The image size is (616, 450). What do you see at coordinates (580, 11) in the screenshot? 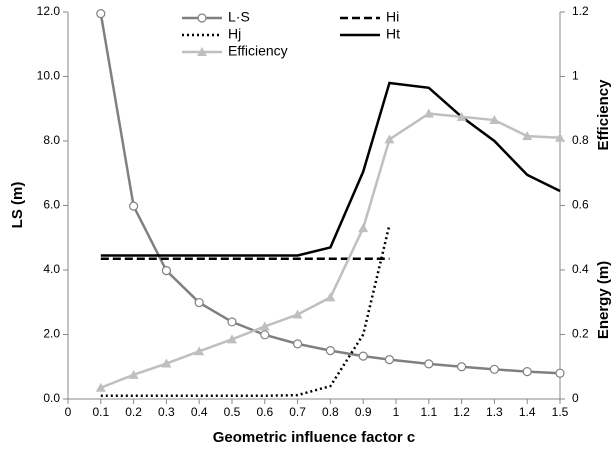
I see `y2-tick-label: 1.2` at bounding box center [580, 11].